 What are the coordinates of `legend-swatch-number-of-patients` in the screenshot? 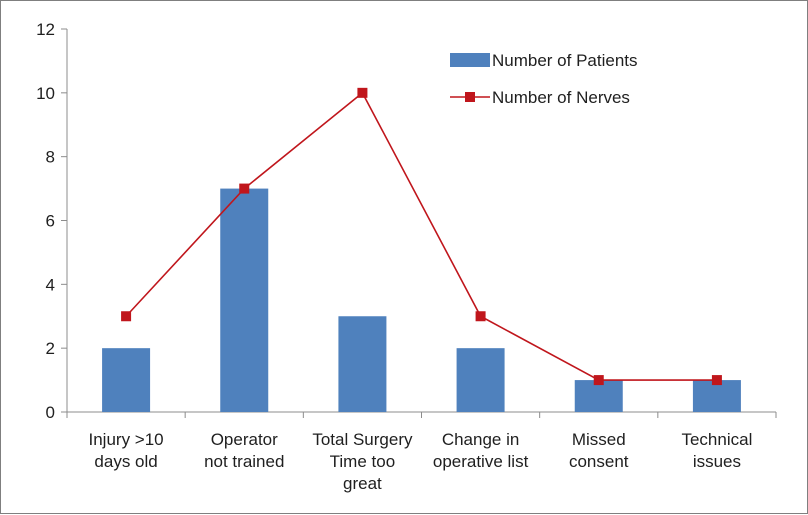 It's located at (470, 60).